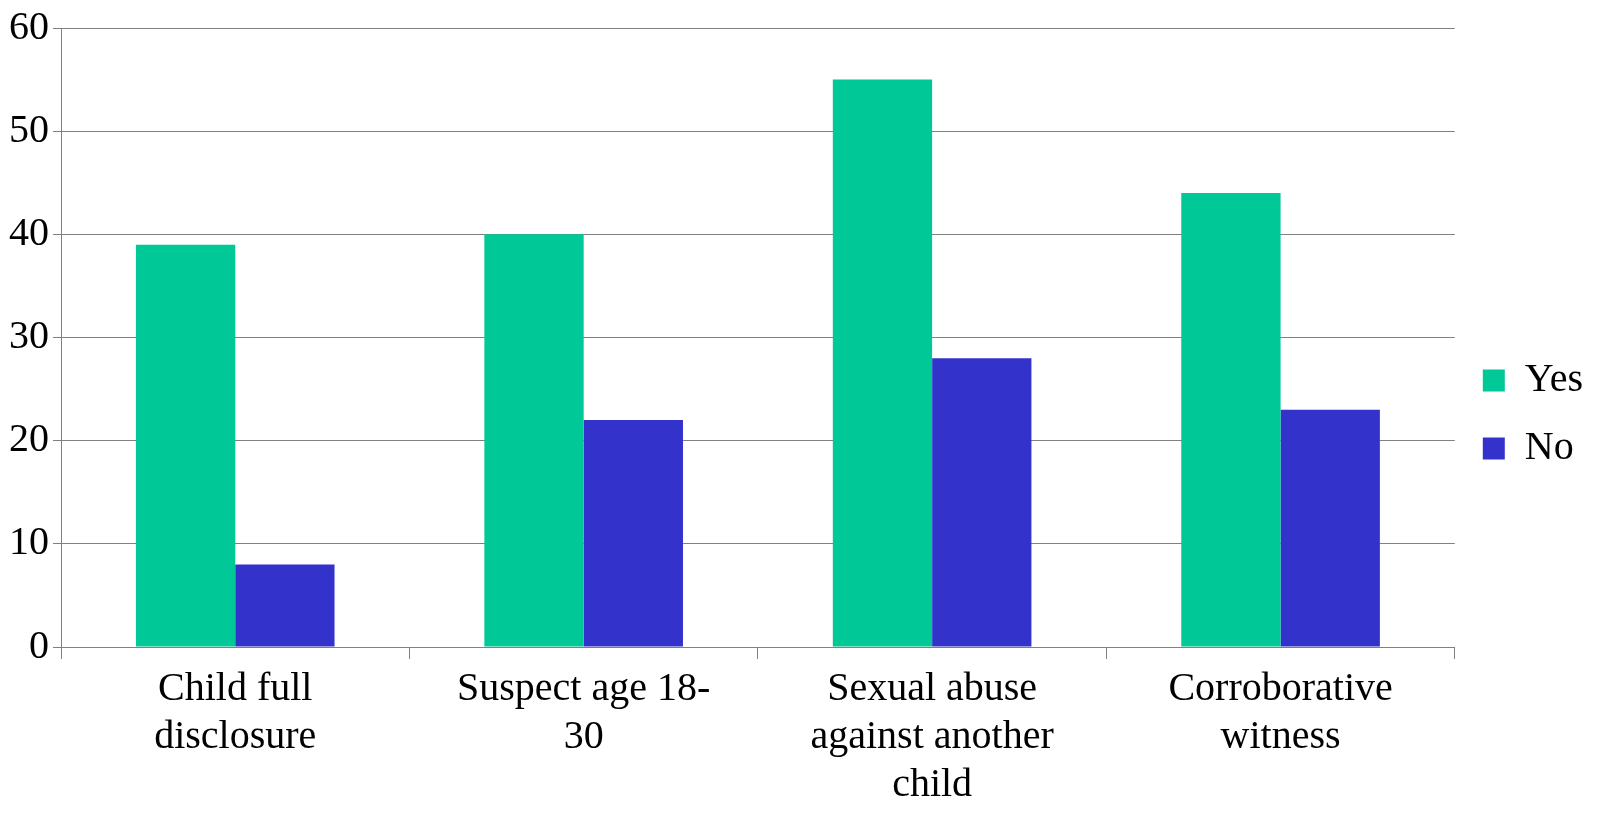 Image resolution: width=1603 pixels, height=815 pixels. I want to click on y-tick-label: 60, so click(29, 25).